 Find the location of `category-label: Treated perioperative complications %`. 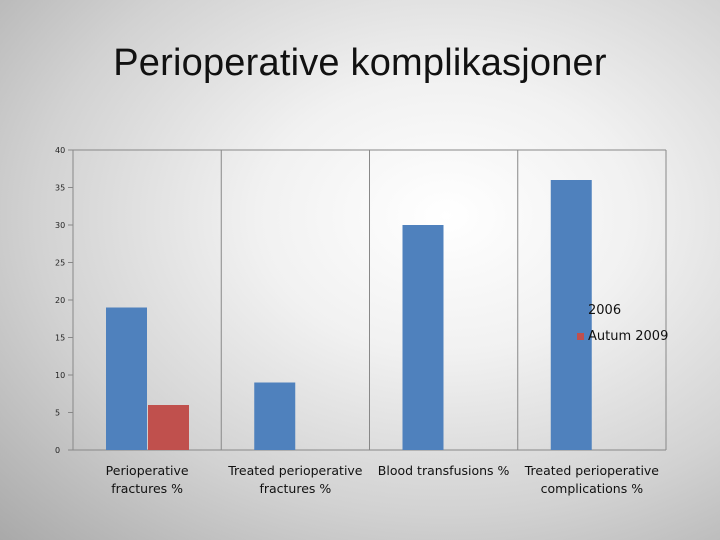

category-label: Treated perioperative complications % is located at coordinates (592, 479).